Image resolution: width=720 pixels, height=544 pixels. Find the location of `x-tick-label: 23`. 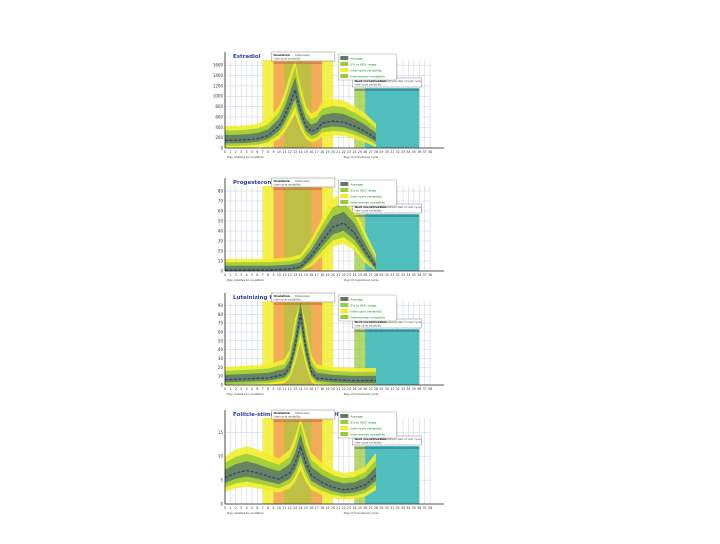

x-tick-label: 23 is located at coordinates (349, 275).